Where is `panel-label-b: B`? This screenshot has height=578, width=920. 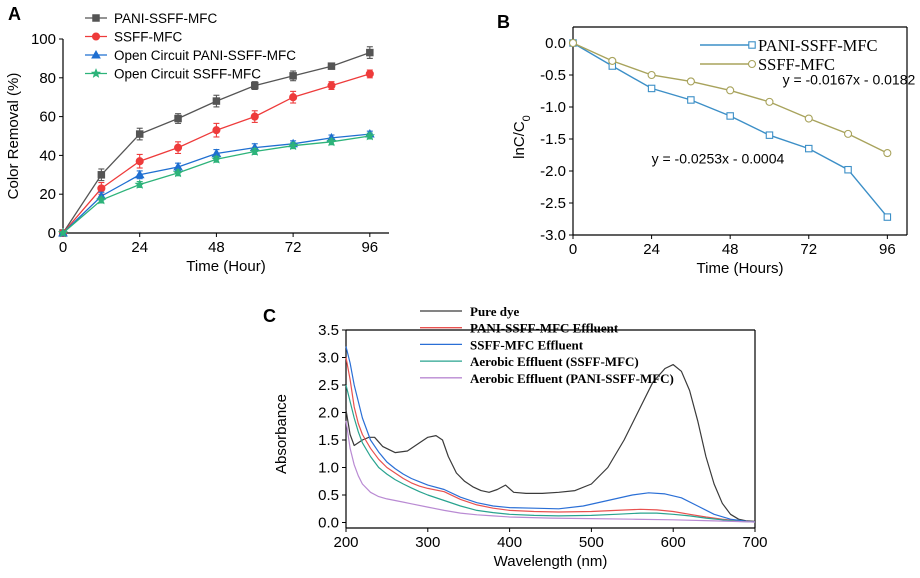 panel-label-b: B is located at coordinates (503, 22).